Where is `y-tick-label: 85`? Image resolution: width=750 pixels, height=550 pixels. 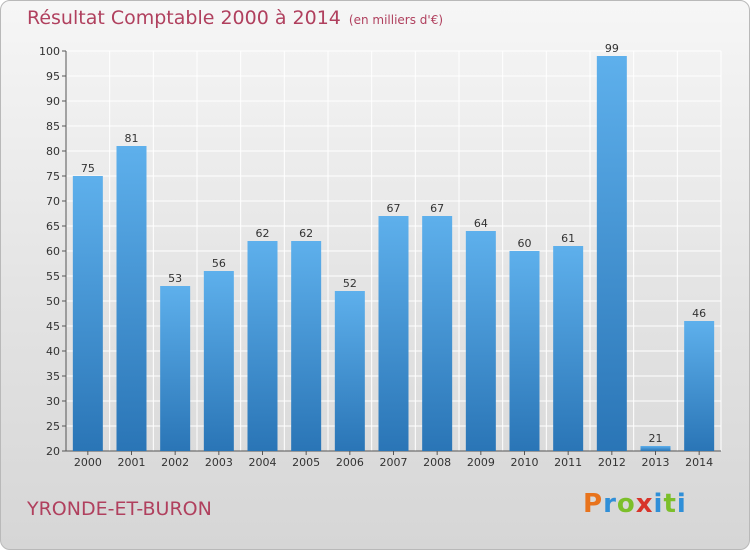
y-tick-label: 85 is located at coordinates (53, 126).